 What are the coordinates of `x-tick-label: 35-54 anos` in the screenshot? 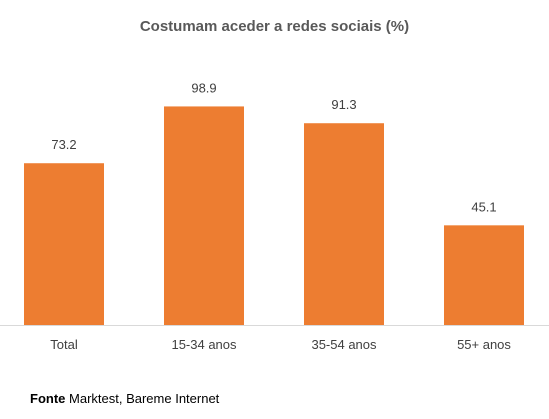 It's located at (344, 344).